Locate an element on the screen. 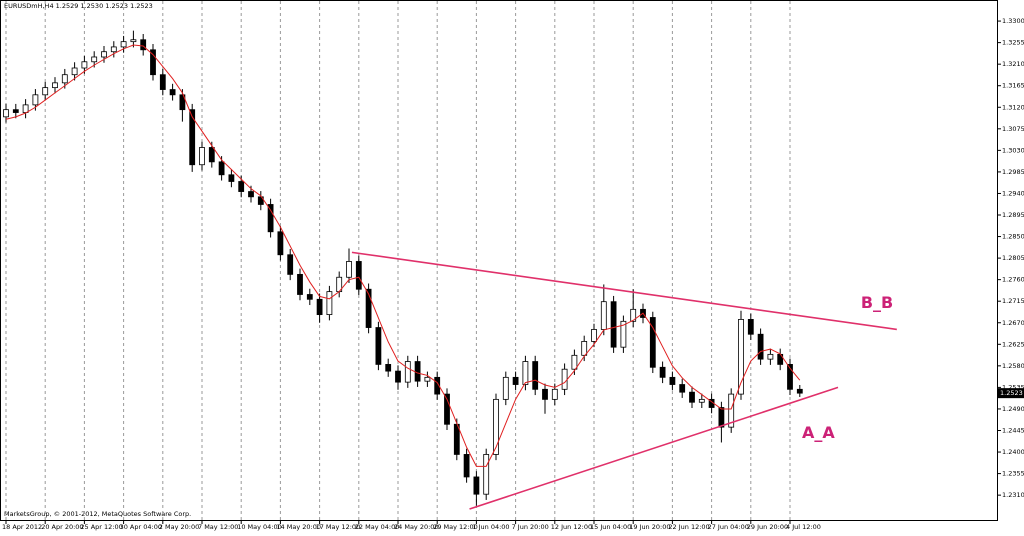 This screenshot has height=536, width=1024. x-tick-label: 29 Jun 20:00 is located at coordinates (767, 527).